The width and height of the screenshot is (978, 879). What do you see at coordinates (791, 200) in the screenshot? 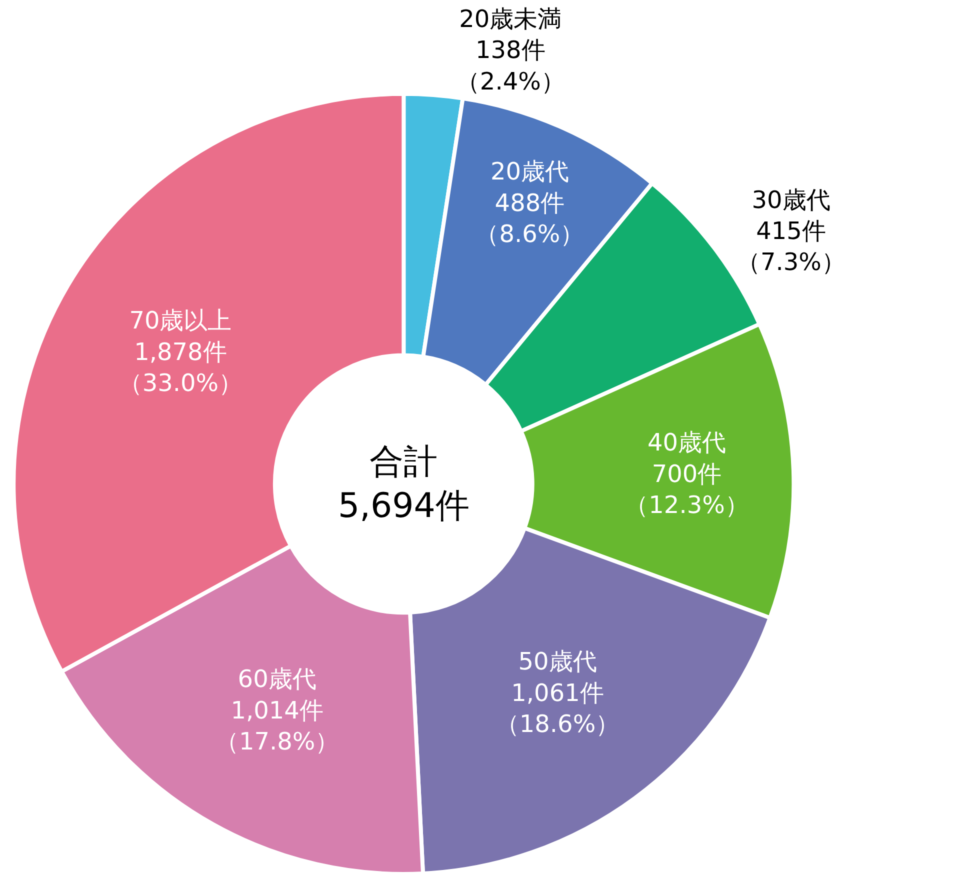
I see `slice-label: 30歳代` at bounding box center [791, 200].